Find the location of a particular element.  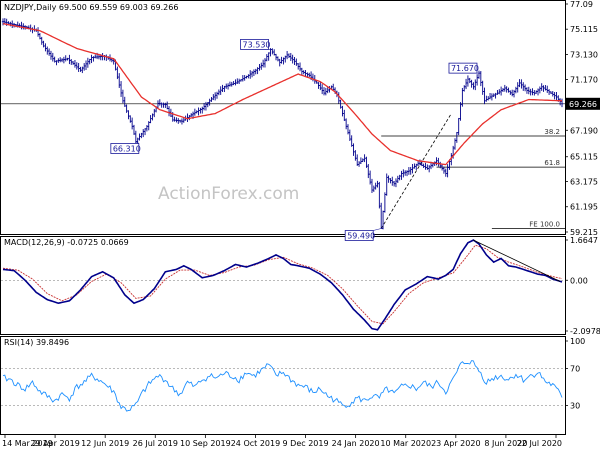

price-tick-label: 67.190 is located at coordinates (584, 130).